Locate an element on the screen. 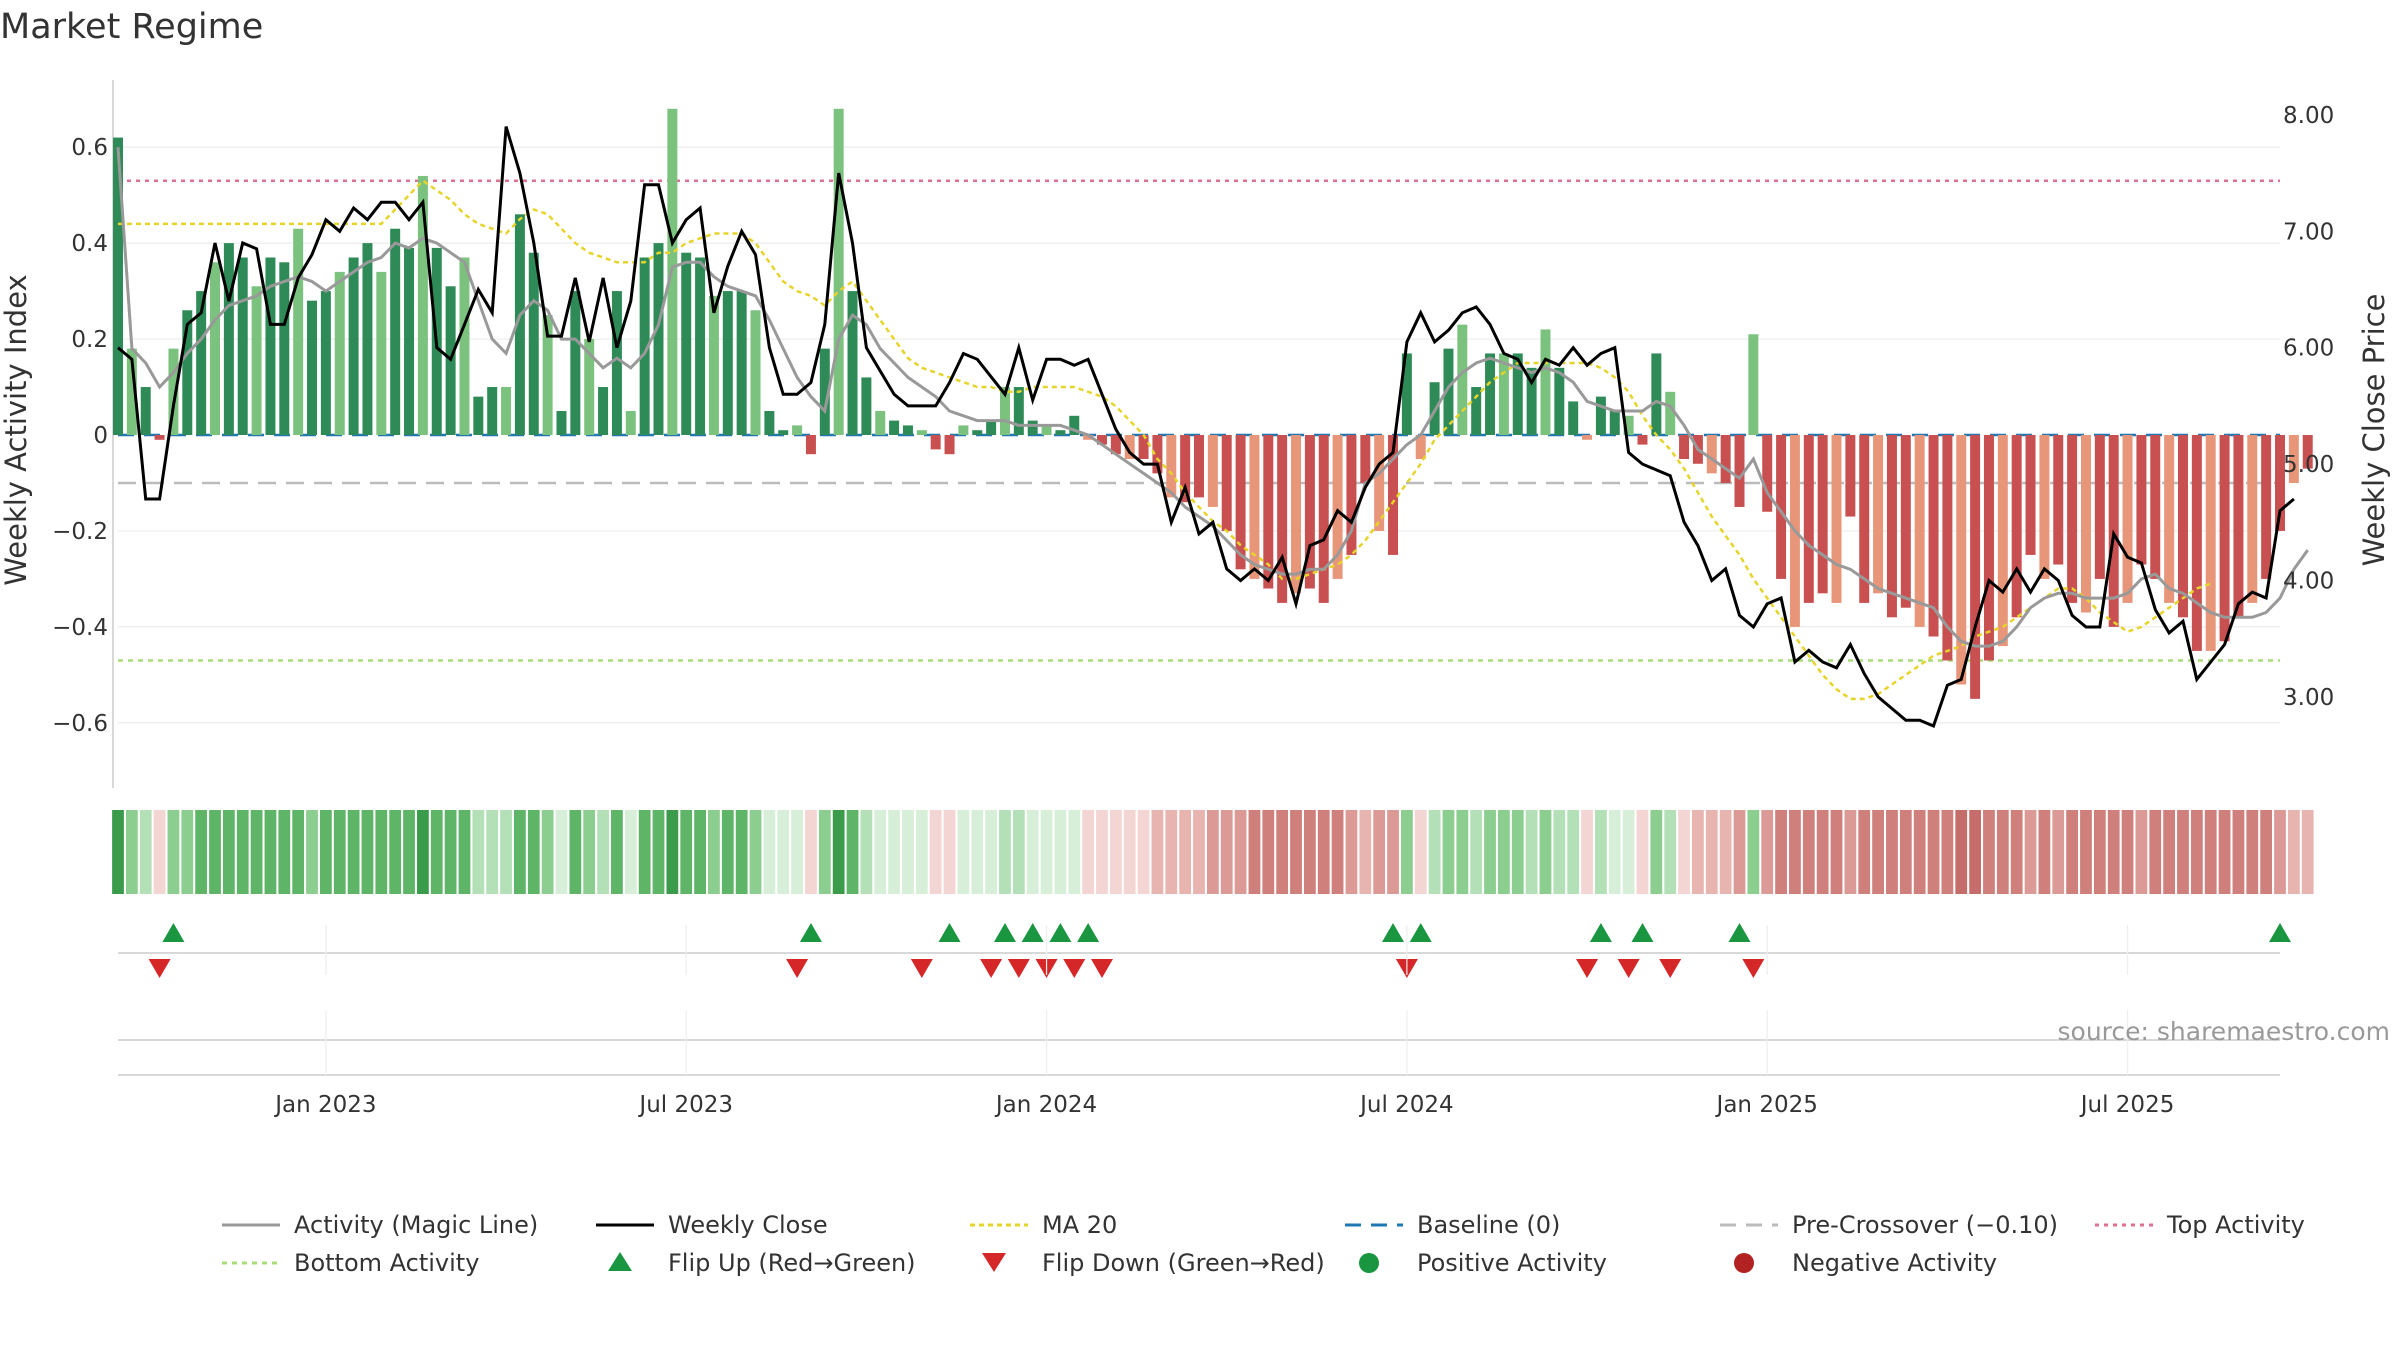 The height and width of the screenshot is (1354, 2400). x-tick-label-1: Jul 2023 is located at coordinates (685, 1105).